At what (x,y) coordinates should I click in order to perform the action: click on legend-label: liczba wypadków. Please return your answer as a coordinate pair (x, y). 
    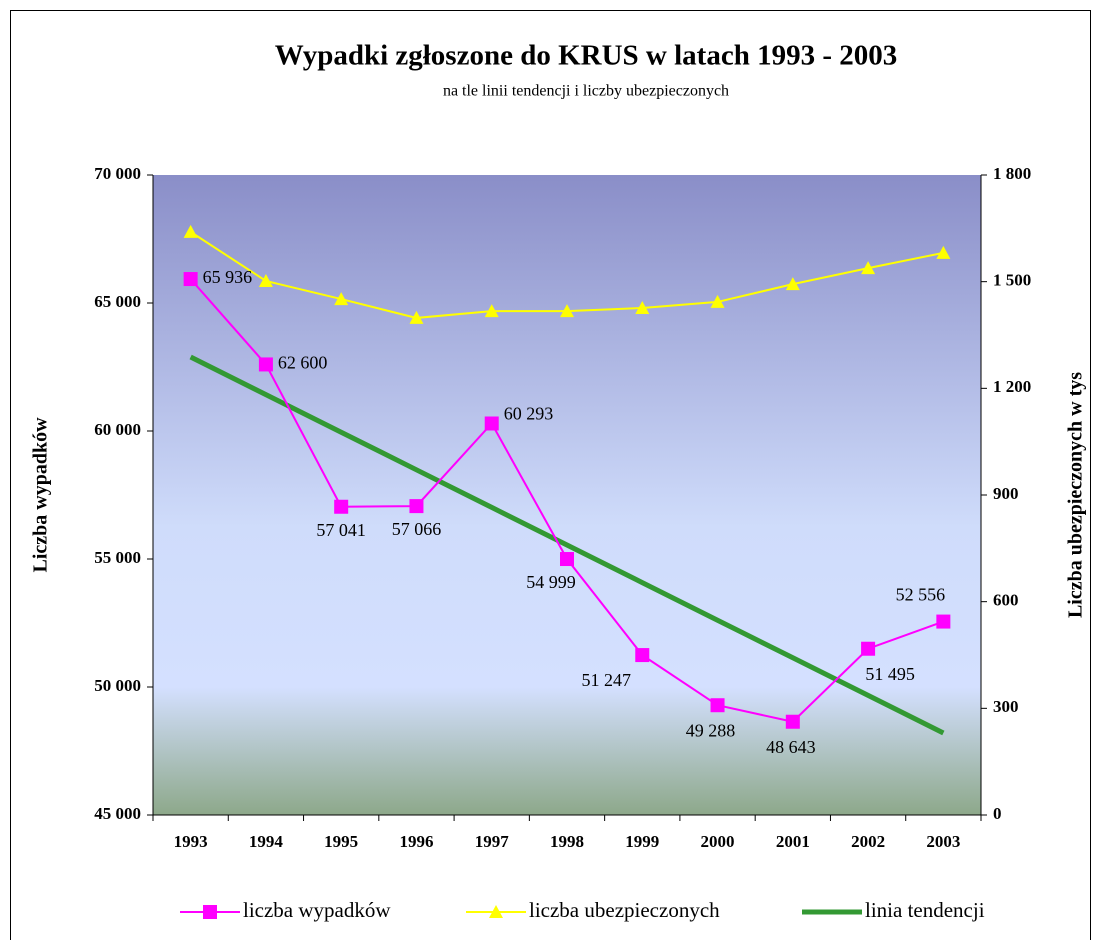
    Looking at the image, I should click on (317, 910).